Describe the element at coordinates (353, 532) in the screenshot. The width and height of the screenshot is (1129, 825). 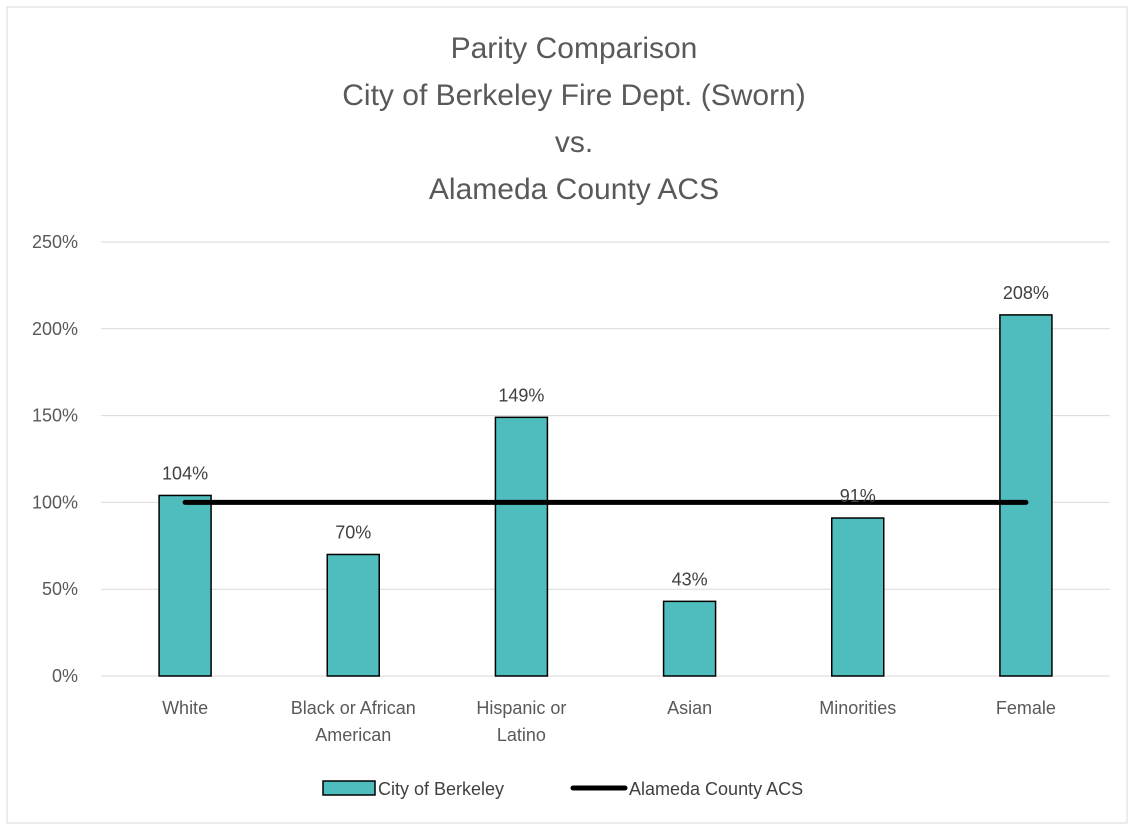
I see `data-label: 70%` at that location.